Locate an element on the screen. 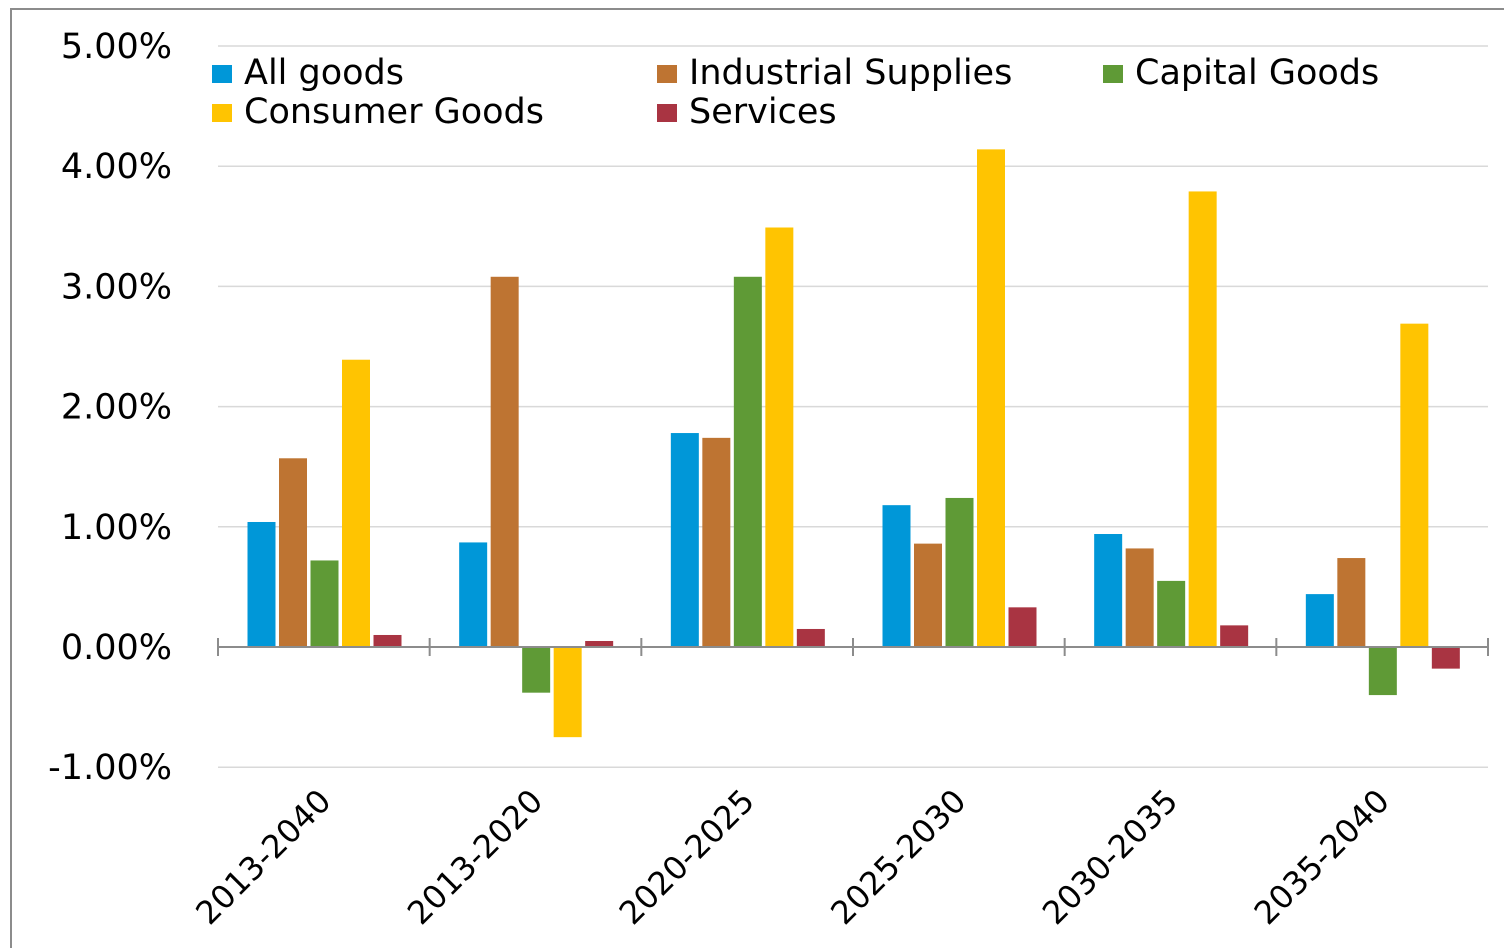  bar-capital-goods-2013-2020 is located at coordinates (536, 670).